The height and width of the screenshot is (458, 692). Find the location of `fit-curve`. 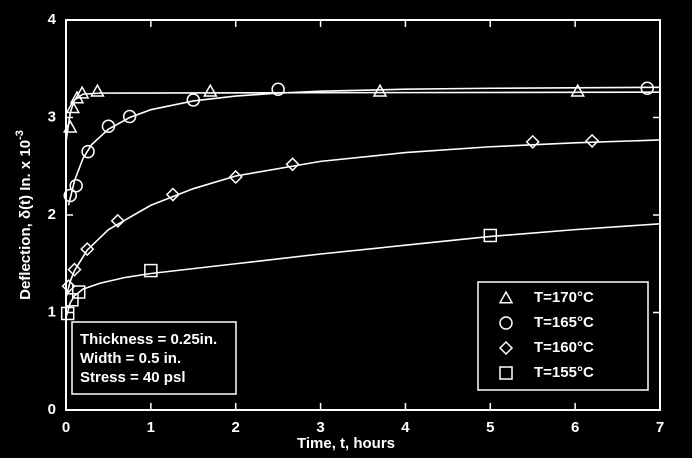

fit-curve is located at coordinates (363, 116).